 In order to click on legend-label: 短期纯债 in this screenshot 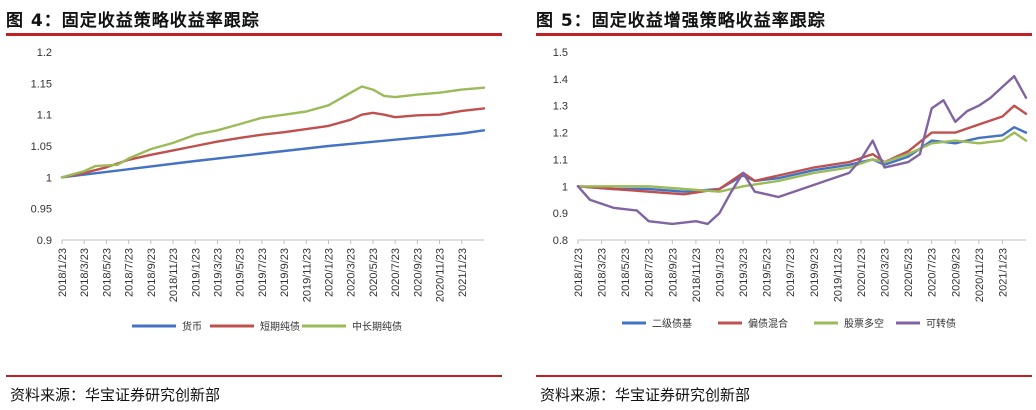, I will do `click(280, 326)`.